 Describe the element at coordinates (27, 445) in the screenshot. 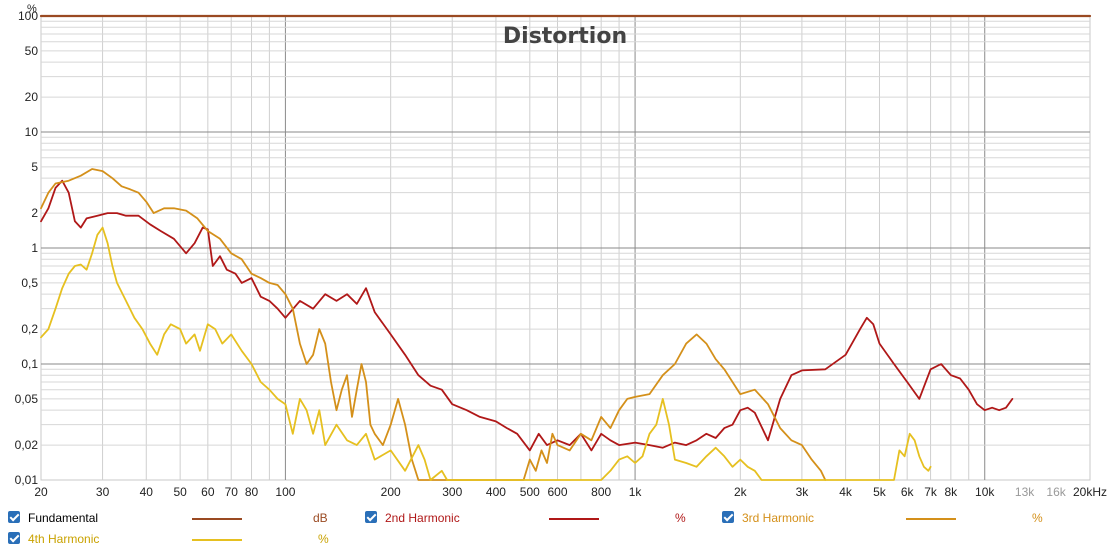

I see `y-tick-label: 0,02` at that location.